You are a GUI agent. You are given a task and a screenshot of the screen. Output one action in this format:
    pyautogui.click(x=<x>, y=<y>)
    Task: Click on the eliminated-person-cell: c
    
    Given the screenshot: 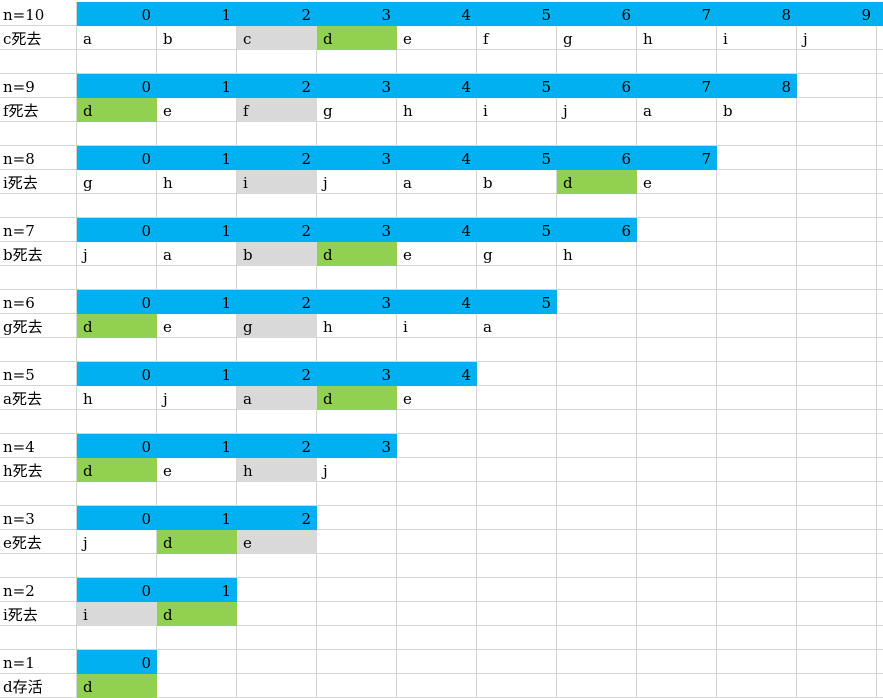 What is the action you would take?
    pyautogui.click(x=277, y=38)
    